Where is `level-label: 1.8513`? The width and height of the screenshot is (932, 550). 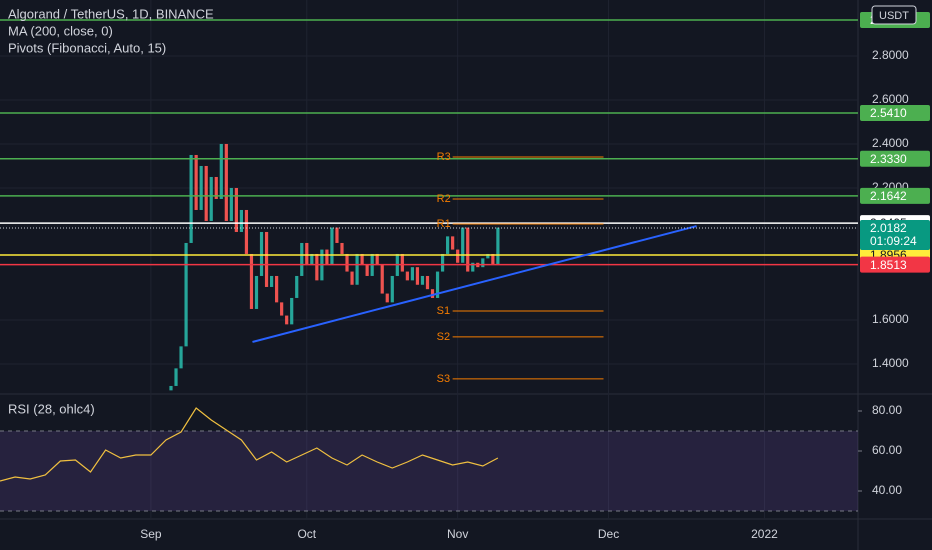 level-label: 1.8513 is located at coordinates (888, 265).